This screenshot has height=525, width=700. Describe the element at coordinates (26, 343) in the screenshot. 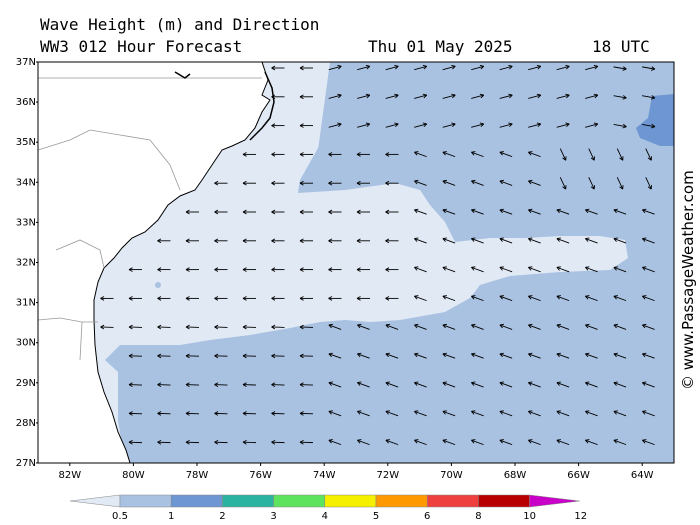

I see `lat-label: 30N` at that location.